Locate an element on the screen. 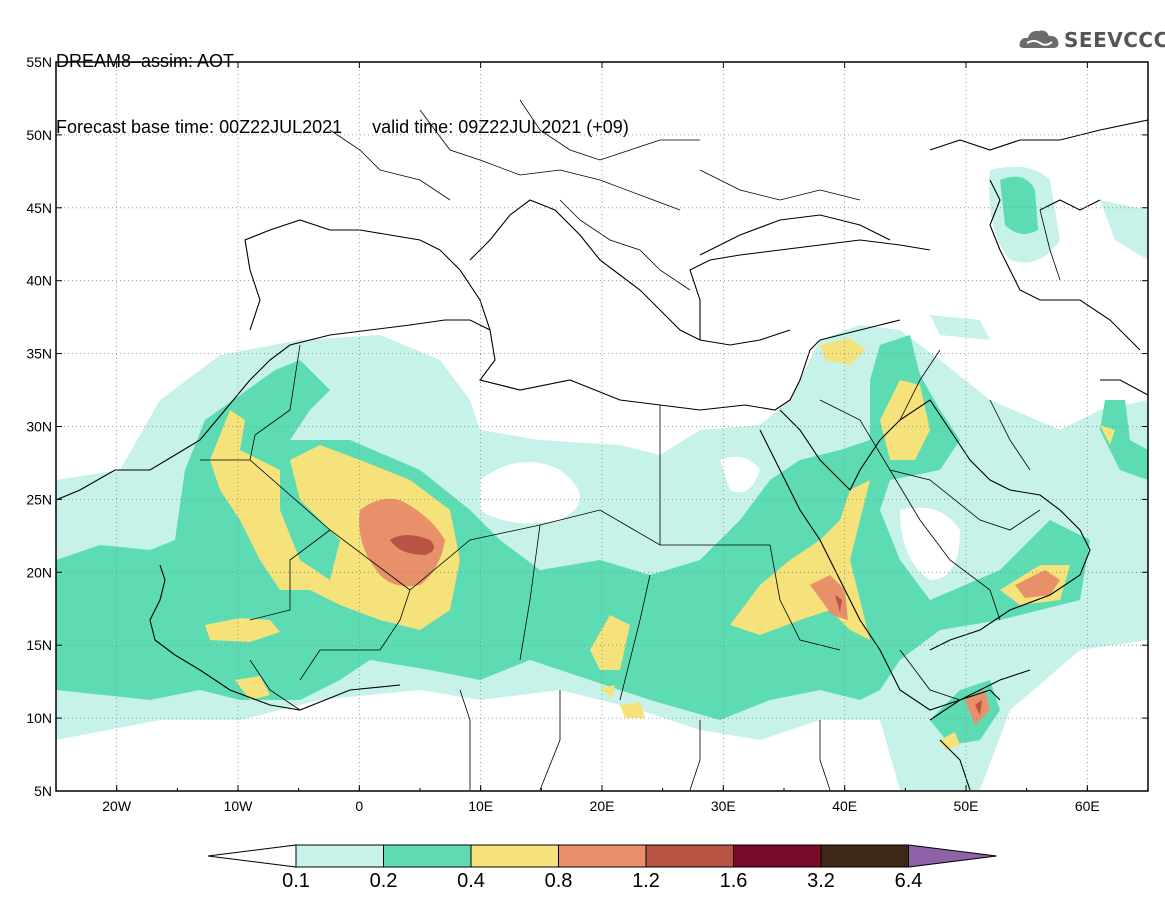  lat-label: 50N is located at coordinates (39, 135).